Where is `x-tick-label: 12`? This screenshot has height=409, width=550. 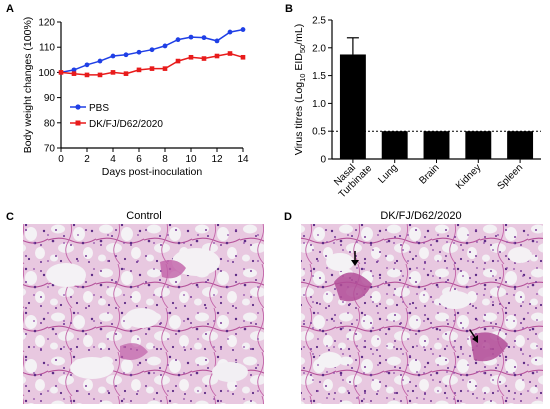 x-tick-label: 12 is located at coordinates (217, 159).